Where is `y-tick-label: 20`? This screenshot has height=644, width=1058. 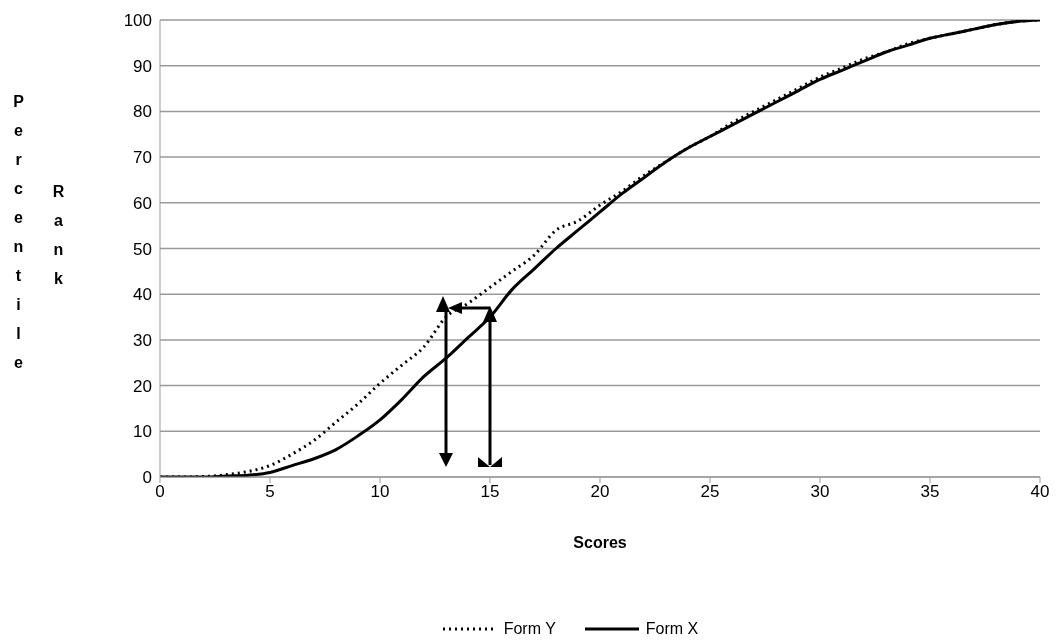 y-tick-label: 20 is located at coordinates (142, 386).